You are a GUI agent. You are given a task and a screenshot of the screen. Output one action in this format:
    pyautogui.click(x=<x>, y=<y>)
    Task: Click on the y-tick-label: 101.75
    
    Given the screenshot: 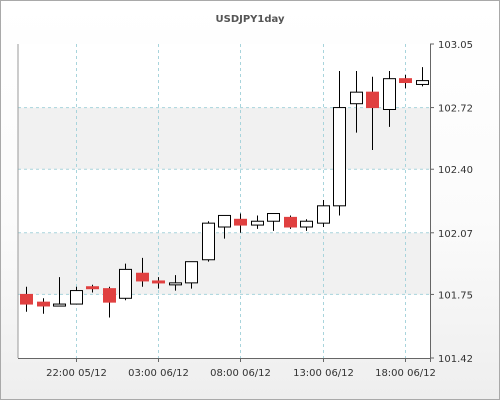 What is the action you would take?
    pyautogui.click(x=455, y=295)
    